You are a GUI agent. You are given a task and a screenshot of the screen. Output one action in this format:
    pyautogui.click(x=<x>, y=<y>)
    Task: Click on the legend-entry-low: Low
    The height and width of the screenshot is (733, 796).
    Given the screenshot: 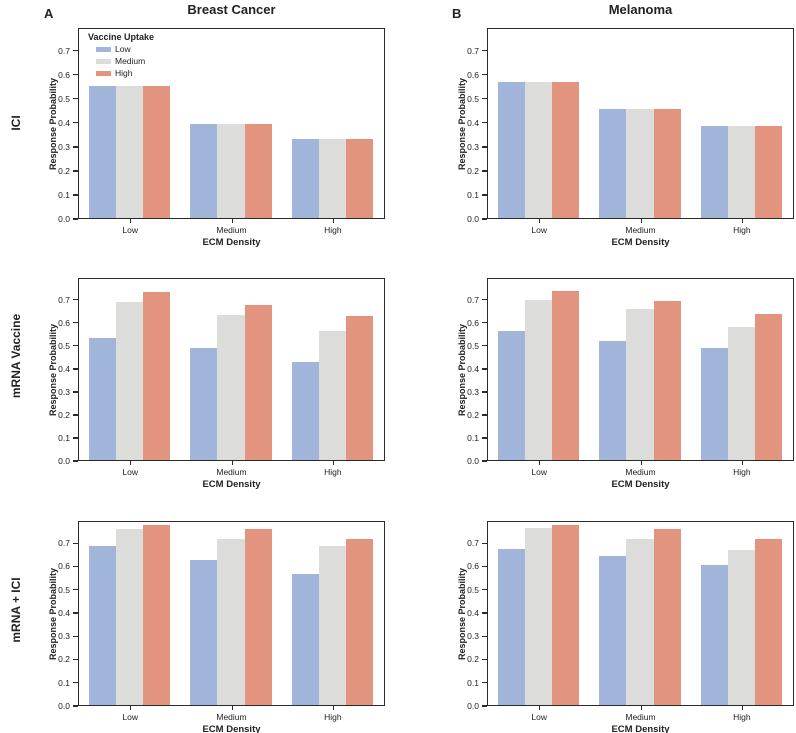 What is the action you would take?
    pyautogui.click(x=125, y=49)
    